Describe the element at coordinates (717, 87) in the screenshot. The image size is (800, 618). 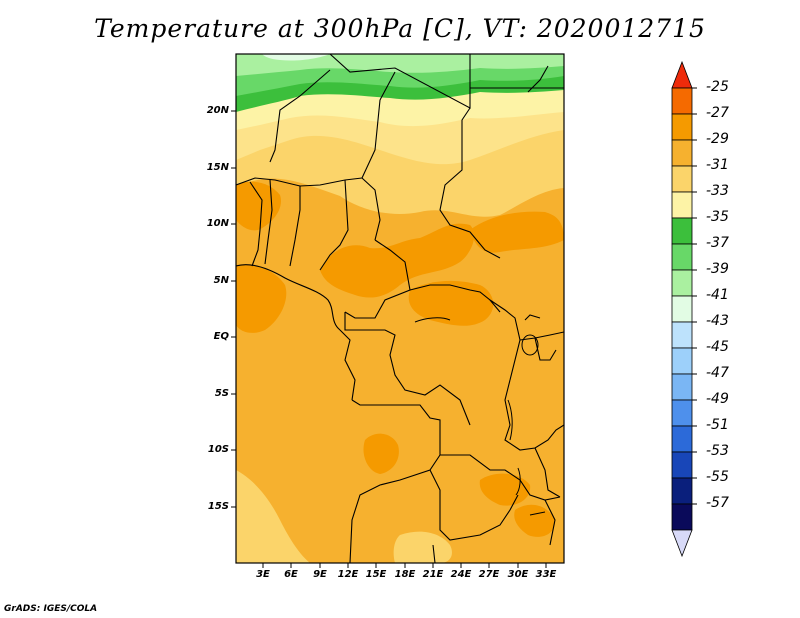
I see `colorbar-label: -25` at that location.